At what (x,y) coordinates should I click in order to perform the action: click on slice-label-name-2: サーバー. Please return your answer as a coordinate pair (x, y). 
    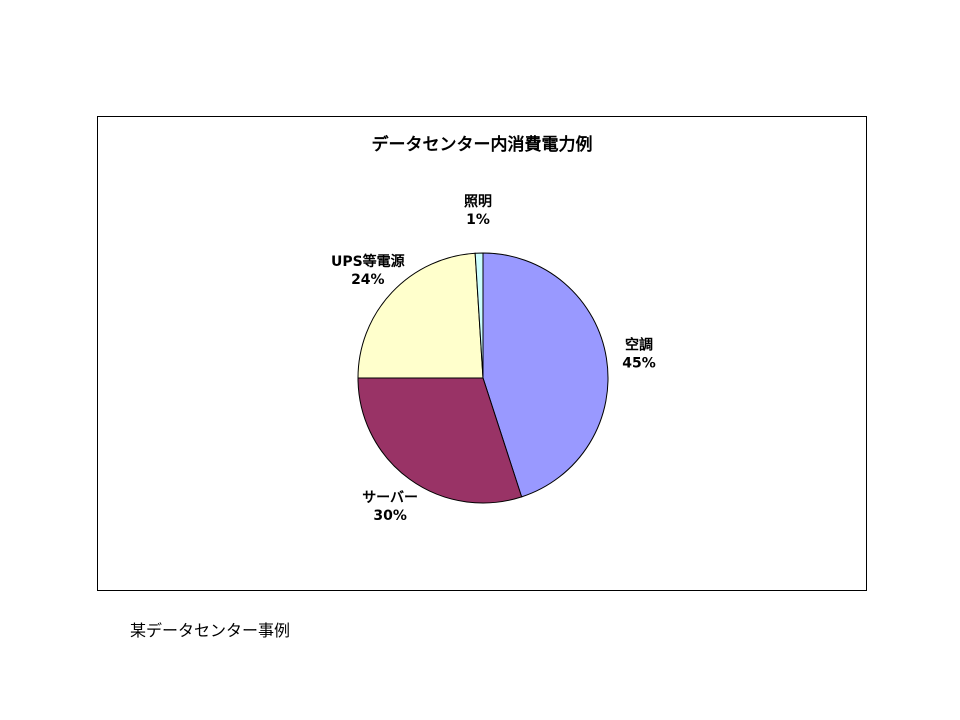
    Looking at the image, I should click on (390, 498).